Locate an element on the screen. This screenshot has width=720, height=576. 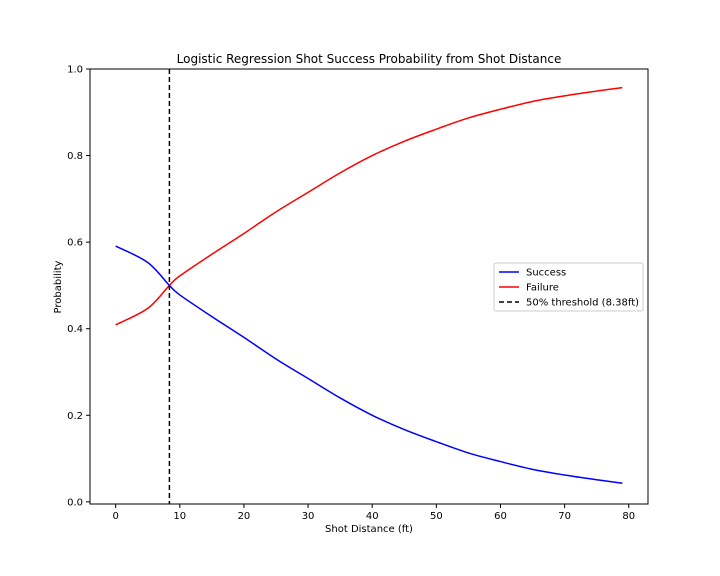
legend-label: 50% threshold (8.38ft) is located at coordinates (582, 303).